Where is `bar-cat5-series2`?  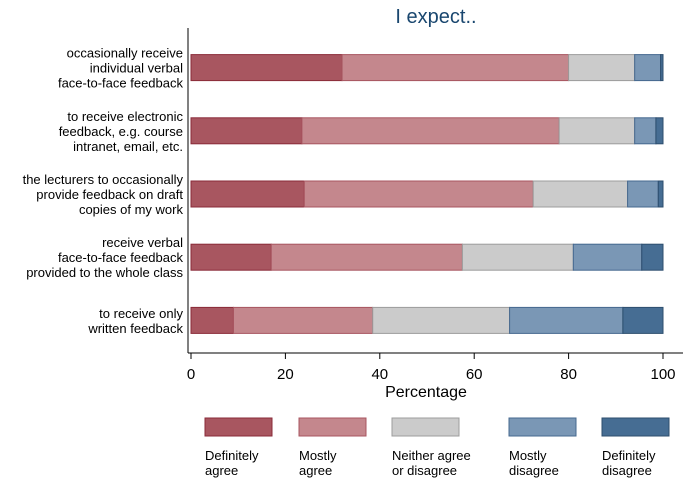 bar-cat5-series2 is located at coordinates (303, 320).